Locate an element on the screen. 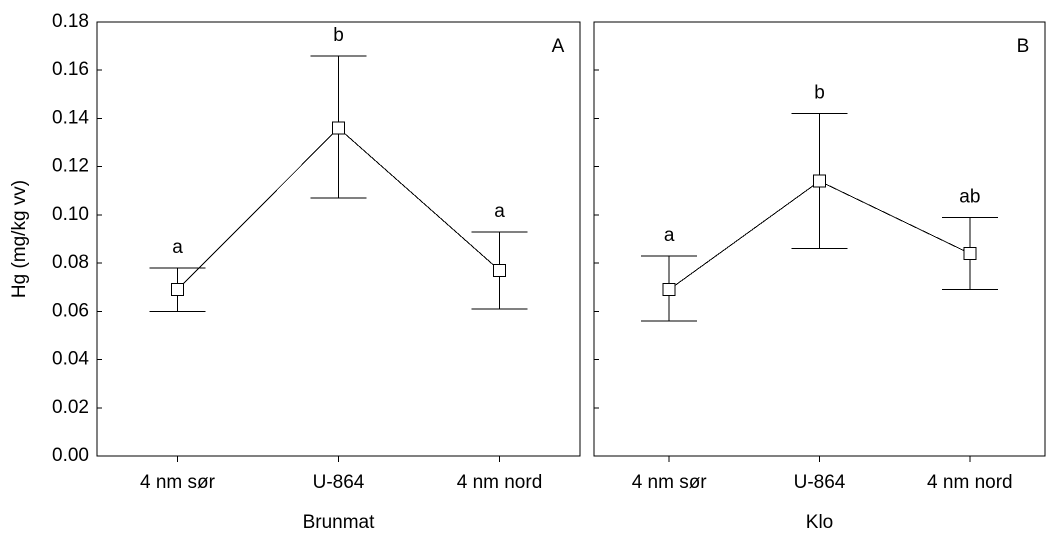 The height and width of the screenshot is (541, 1048). x-axis-label: Brunmat is located at coordinates (339, 522).